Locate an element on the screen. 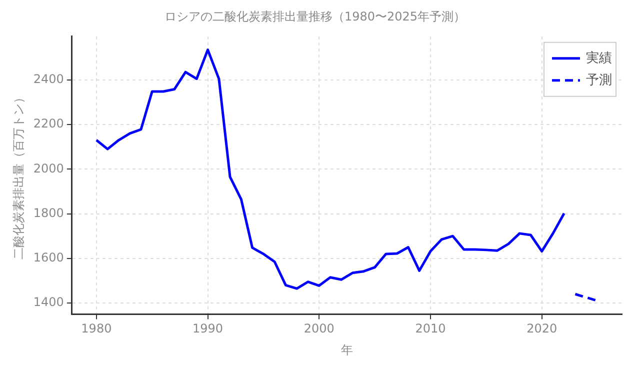 The width and height of the screenshot is (640, 366). x-tick-label: 2000 is located at coordinates (319, 329).